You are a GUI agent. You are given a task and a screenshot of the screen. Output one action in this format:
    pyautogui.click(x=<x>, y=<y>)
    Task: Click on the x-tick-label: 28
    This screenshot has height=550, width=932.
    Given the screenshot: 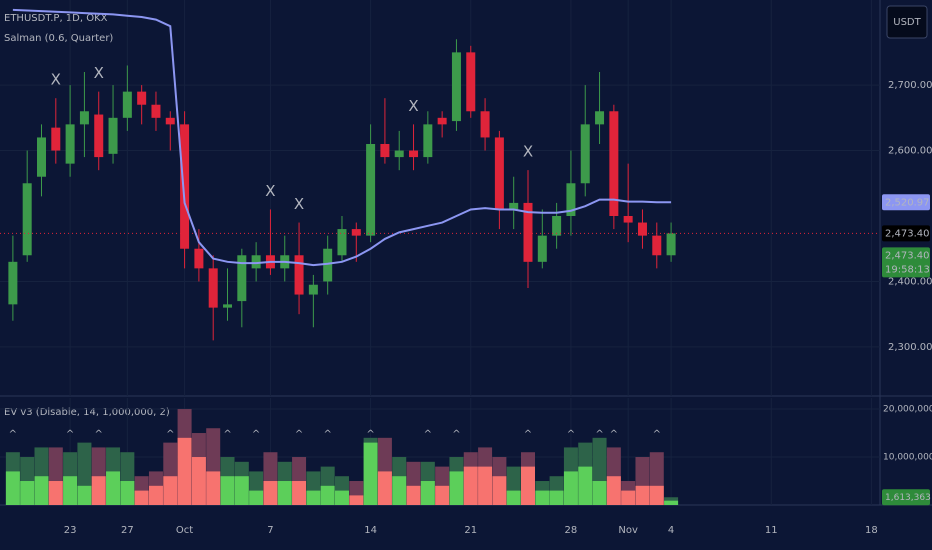 What is the action you would take?
    pyautogui.click(x=571, y=530)
    